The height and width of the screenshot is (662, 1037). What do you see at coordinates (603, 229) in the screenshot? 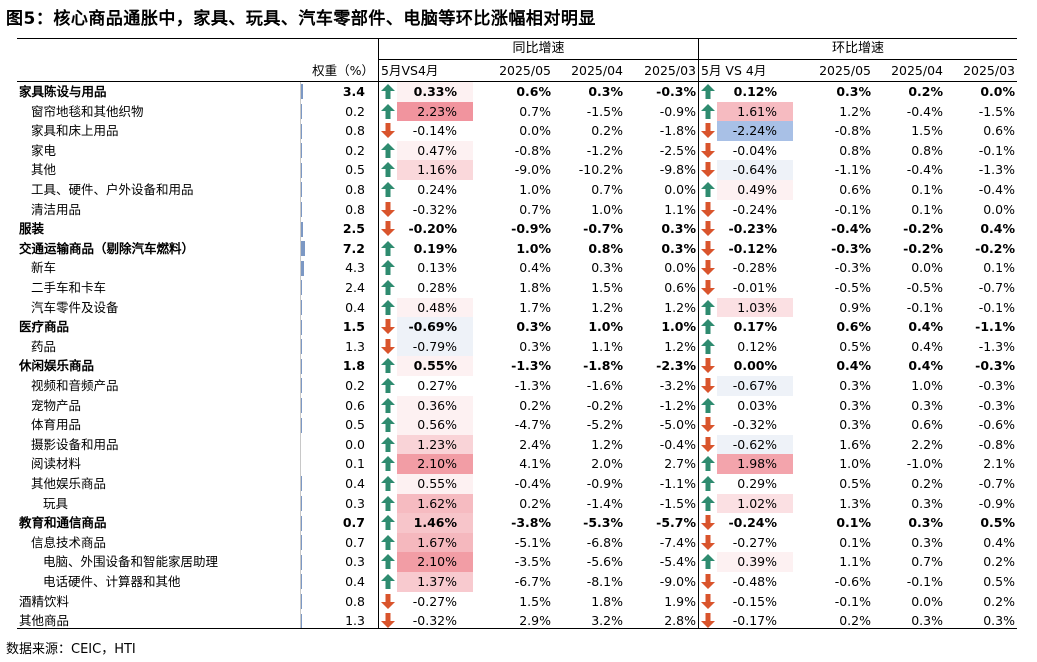
I see `yoy-apr-value: -0.7%` at bounding box center [603, 229].